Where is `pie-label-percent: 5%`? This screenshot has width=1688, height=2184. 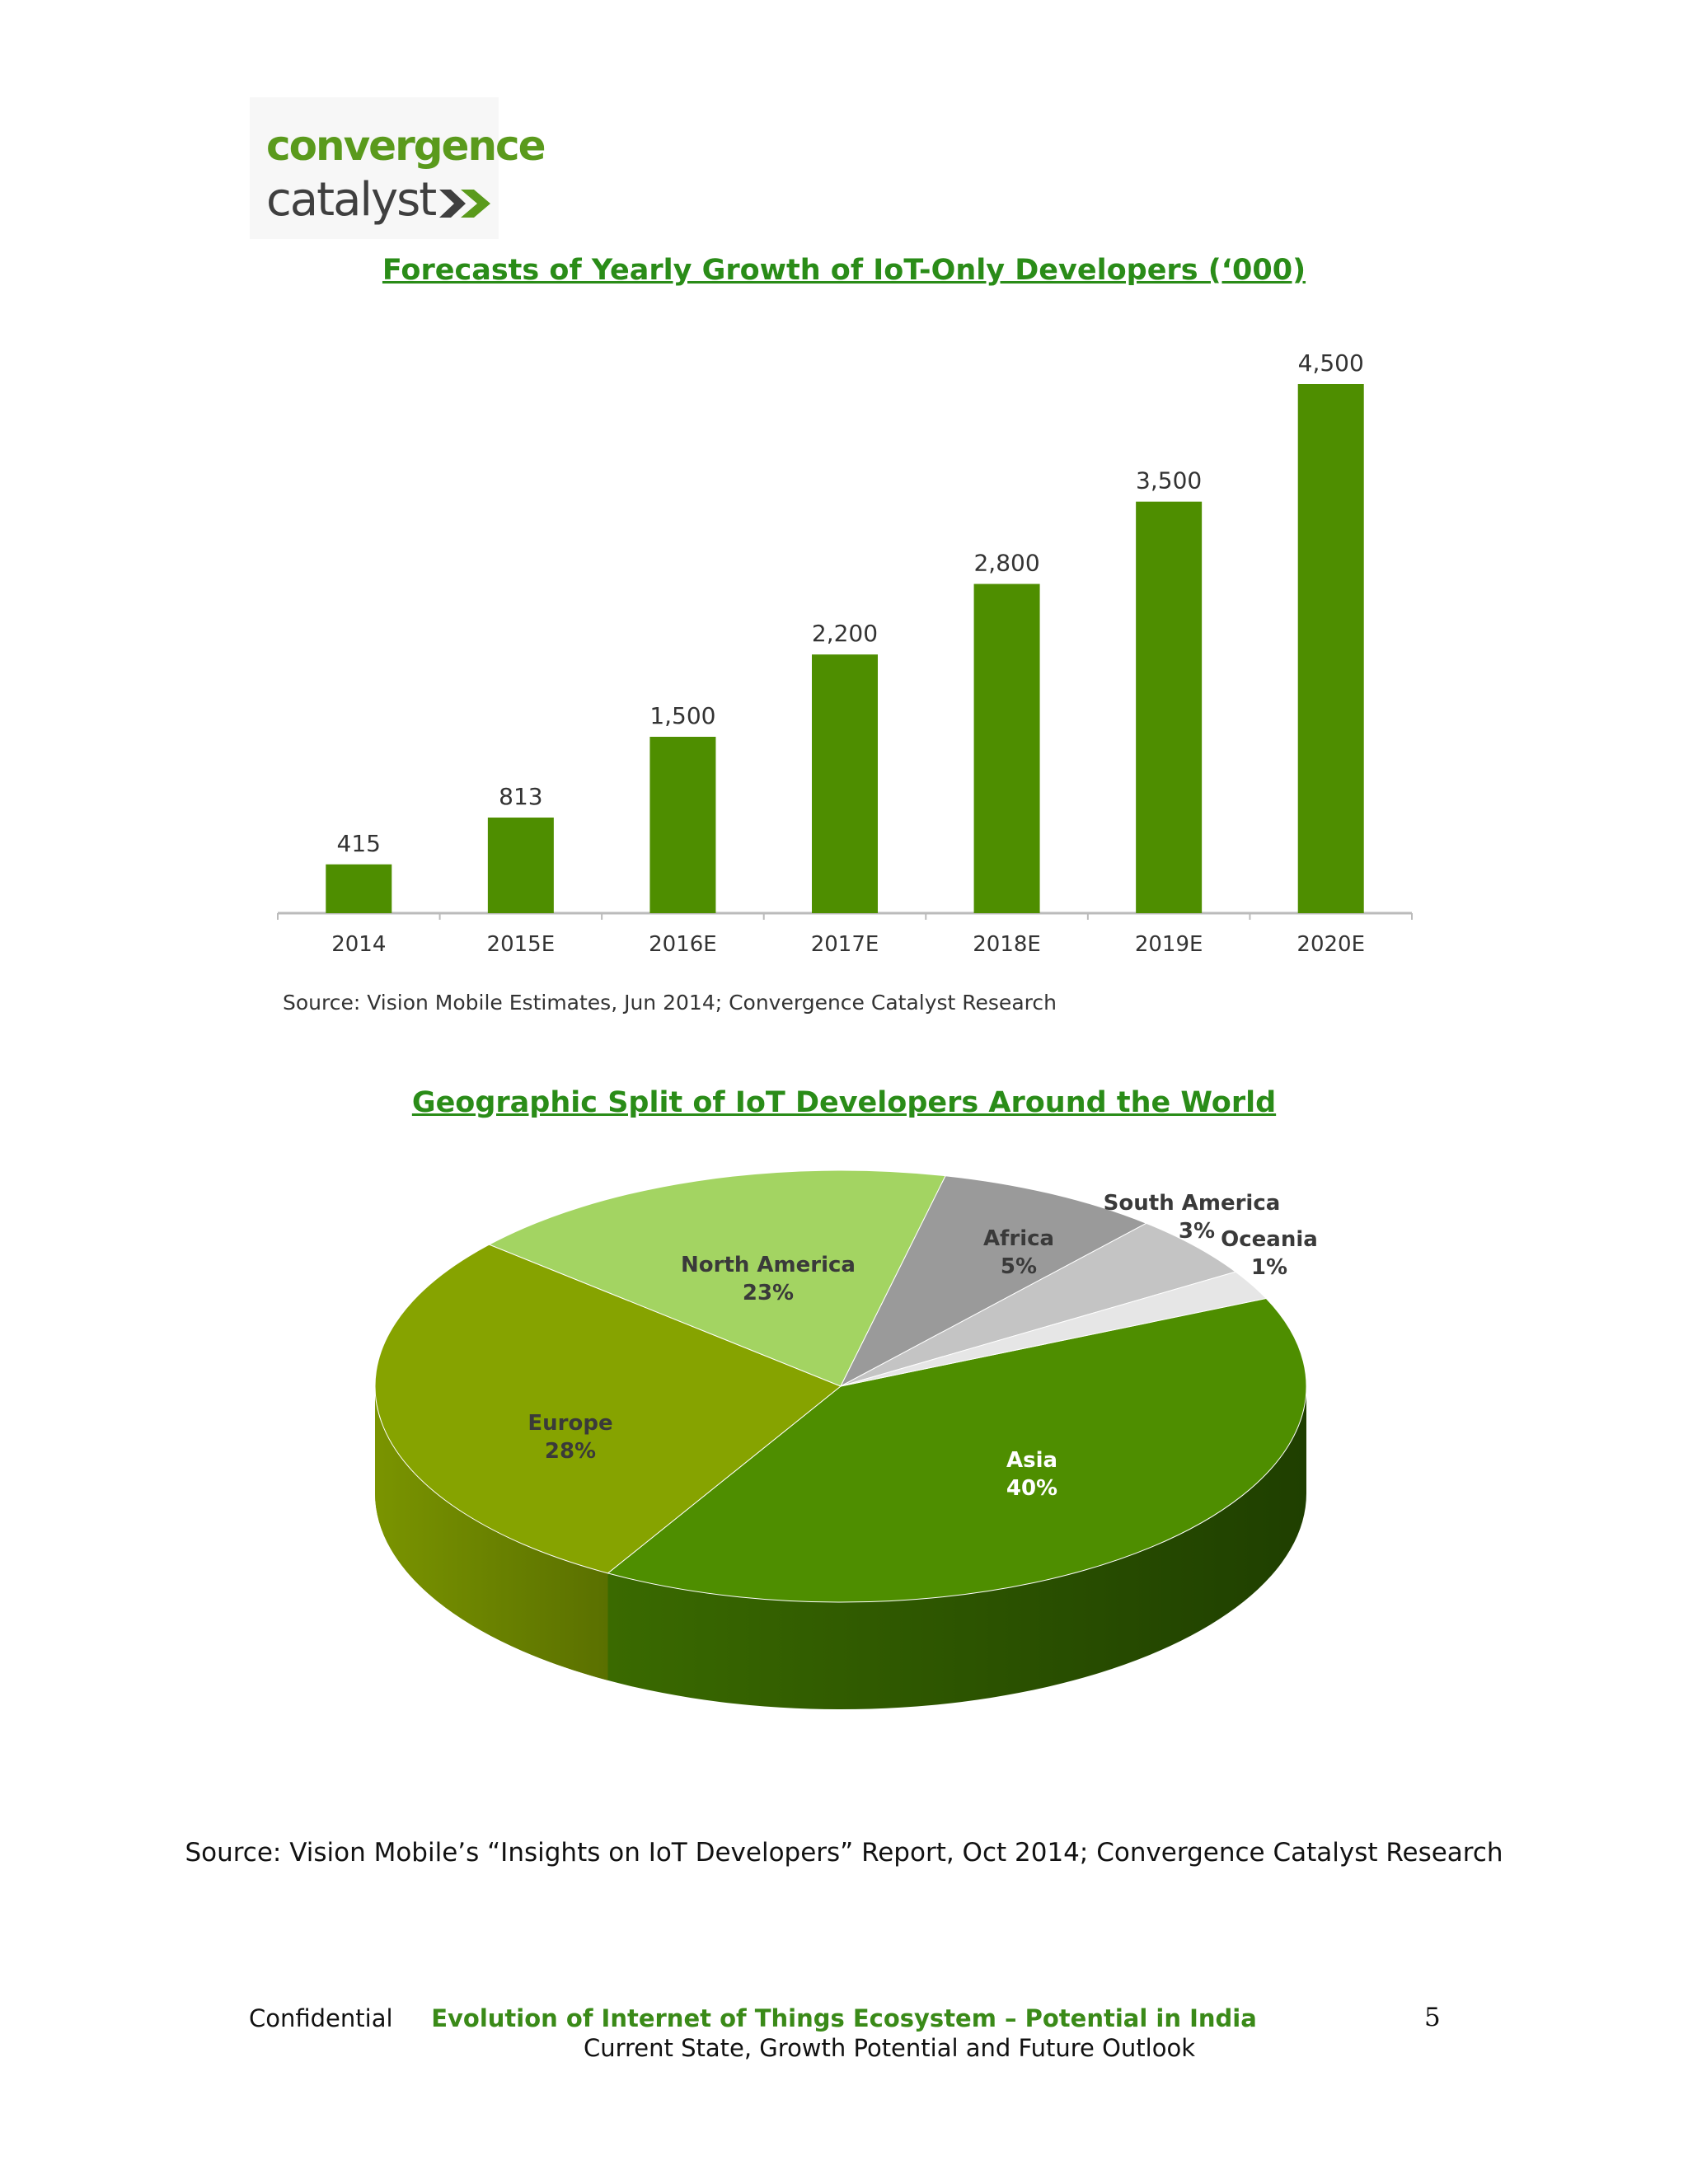
pie-label-percent: 5% is located at coordinates (1019, 1266).